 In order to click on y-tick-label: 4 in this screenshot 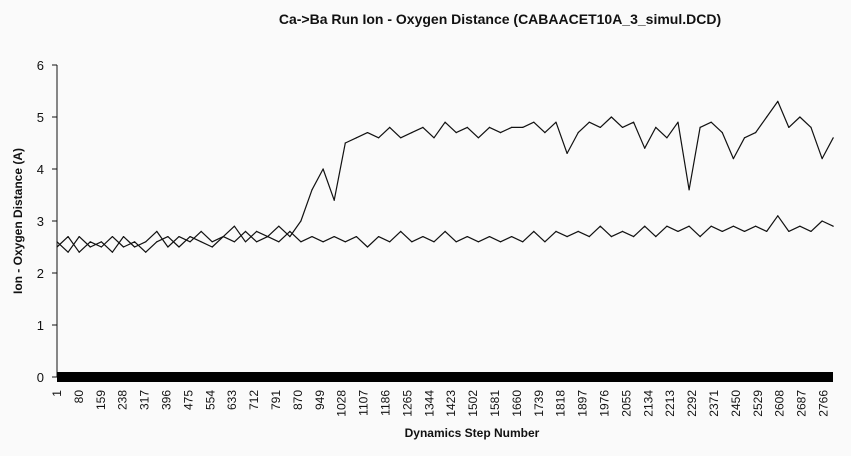, I will do `click(40, 169)`.